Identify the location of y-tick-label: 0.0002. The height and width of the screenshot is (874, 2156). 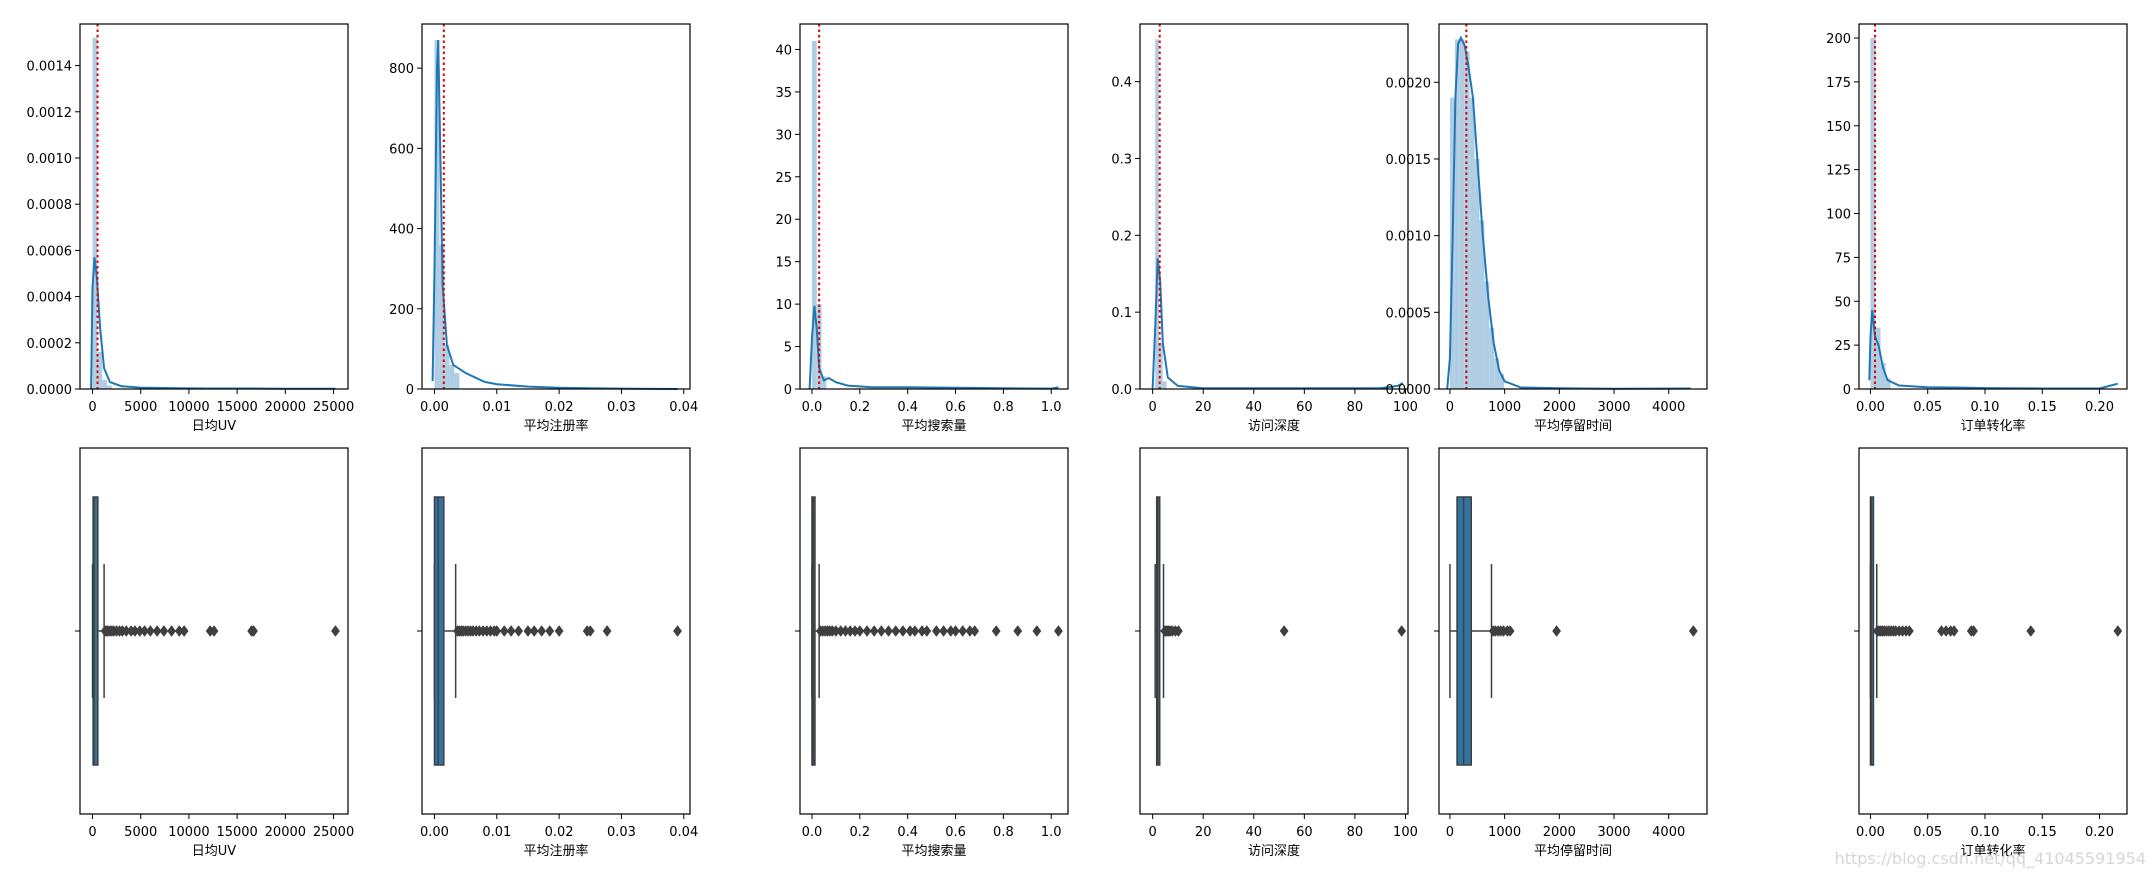
(50, 344).